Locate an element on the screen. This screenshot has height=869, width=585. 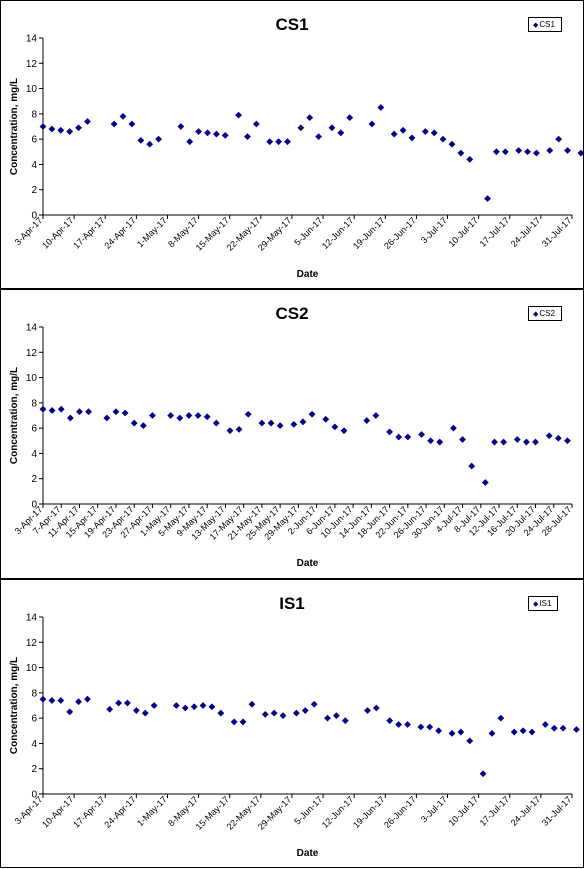
x-tick-label: 5-Jun-17 is located at coordinates (308, 810).